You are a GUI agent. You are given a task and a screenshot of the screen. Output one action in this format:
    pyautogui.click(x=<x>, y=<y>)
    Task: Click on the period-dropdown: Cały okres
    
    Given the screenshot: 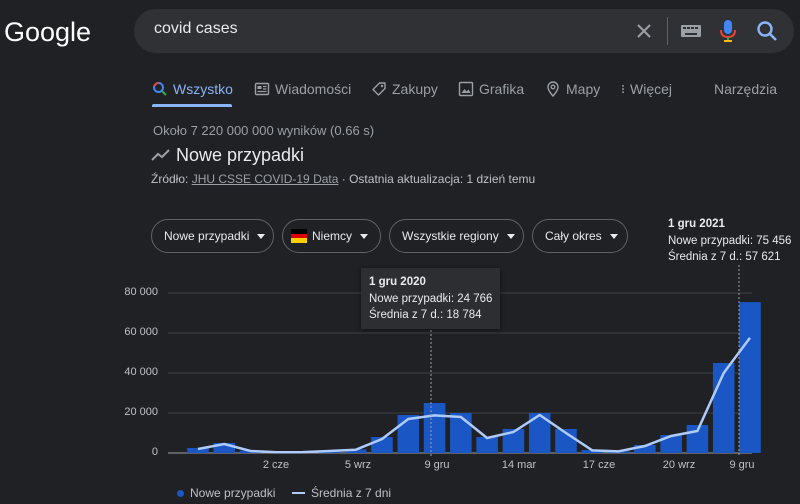 What is the action you would take?
    pyautogui.click(x=580, y=236)
    